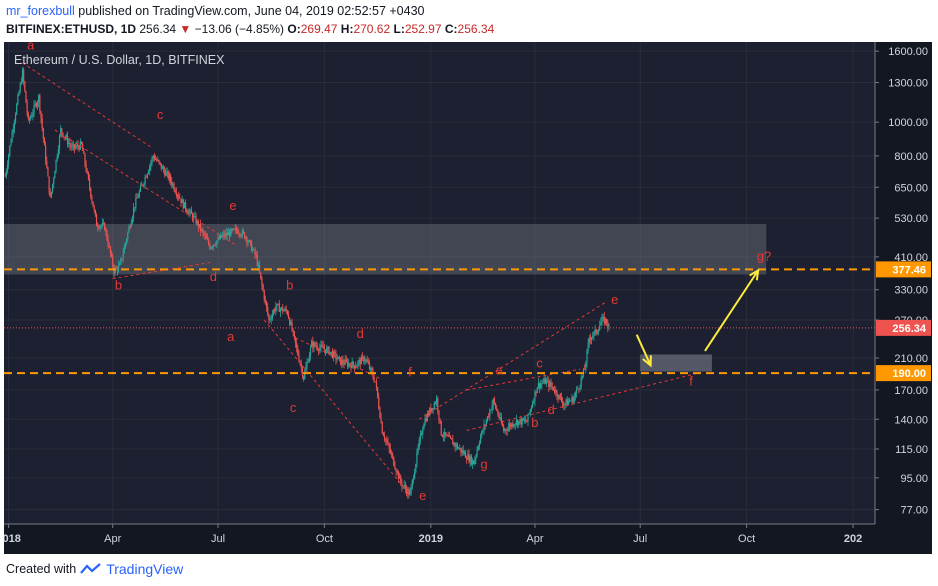  What do you see at coordinates (40, 11) in the screenshot?
I see `author-link: mr_forexbull` at bounding box center [40, 11].